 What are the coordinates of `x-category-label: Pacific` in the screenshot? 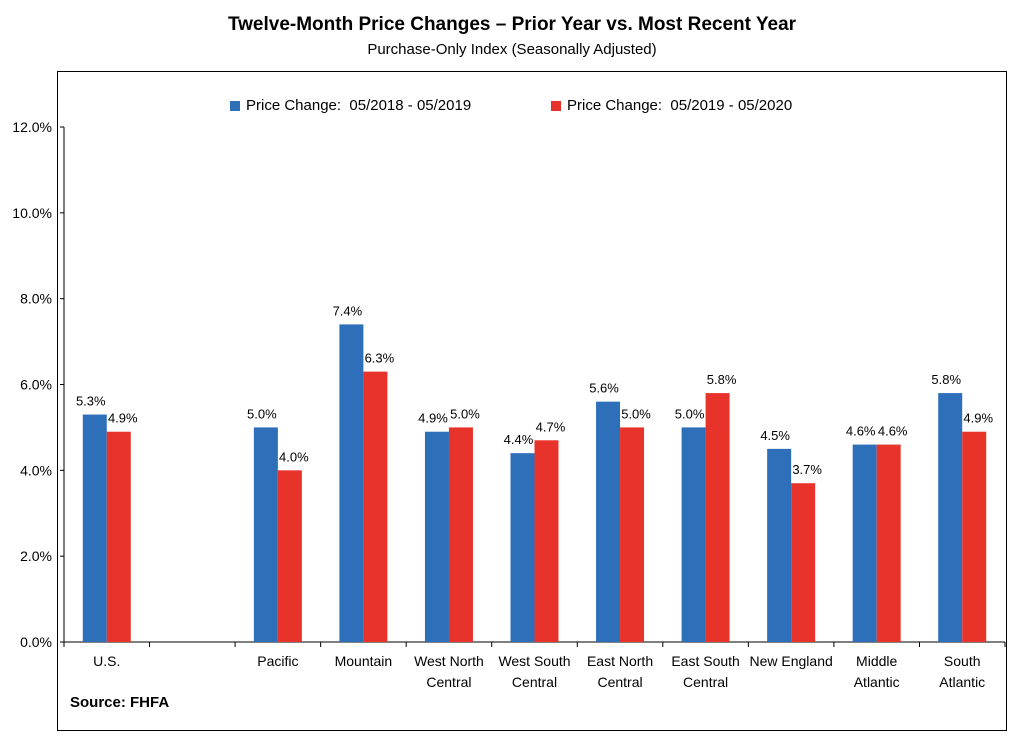 It's located at (277, 661).